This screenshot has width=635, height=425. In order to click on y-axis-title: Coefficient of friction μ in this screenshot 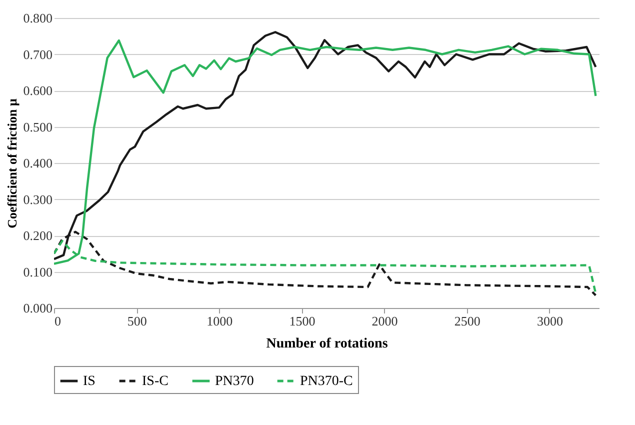, I will do `click(12, 163)`.